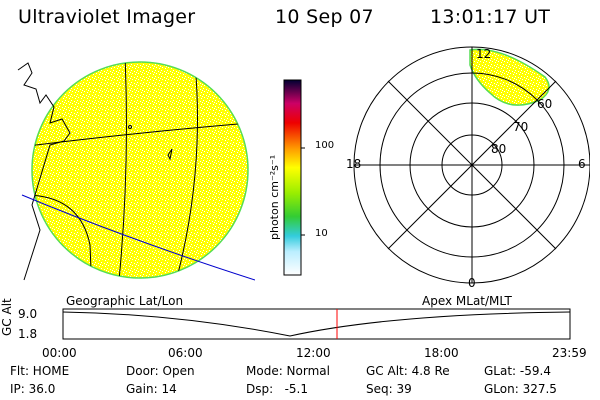  What do you see at coordinates (288, 371) in the screenshot?
I see `status-mode: Mode: Normal` at bounding box center [288, 371].